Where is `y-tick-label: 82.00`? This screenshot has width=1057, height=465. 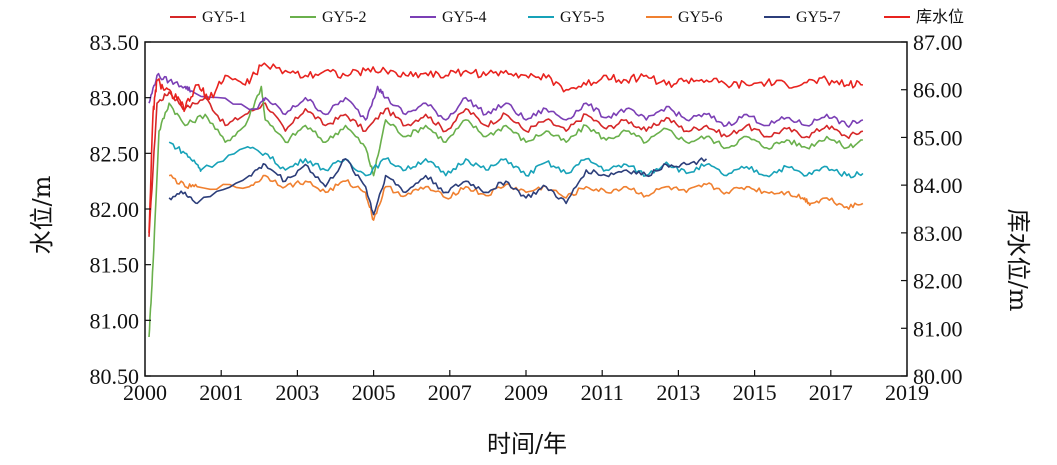
y-tick-label: 82.00 is located at coordinates (115, 209).